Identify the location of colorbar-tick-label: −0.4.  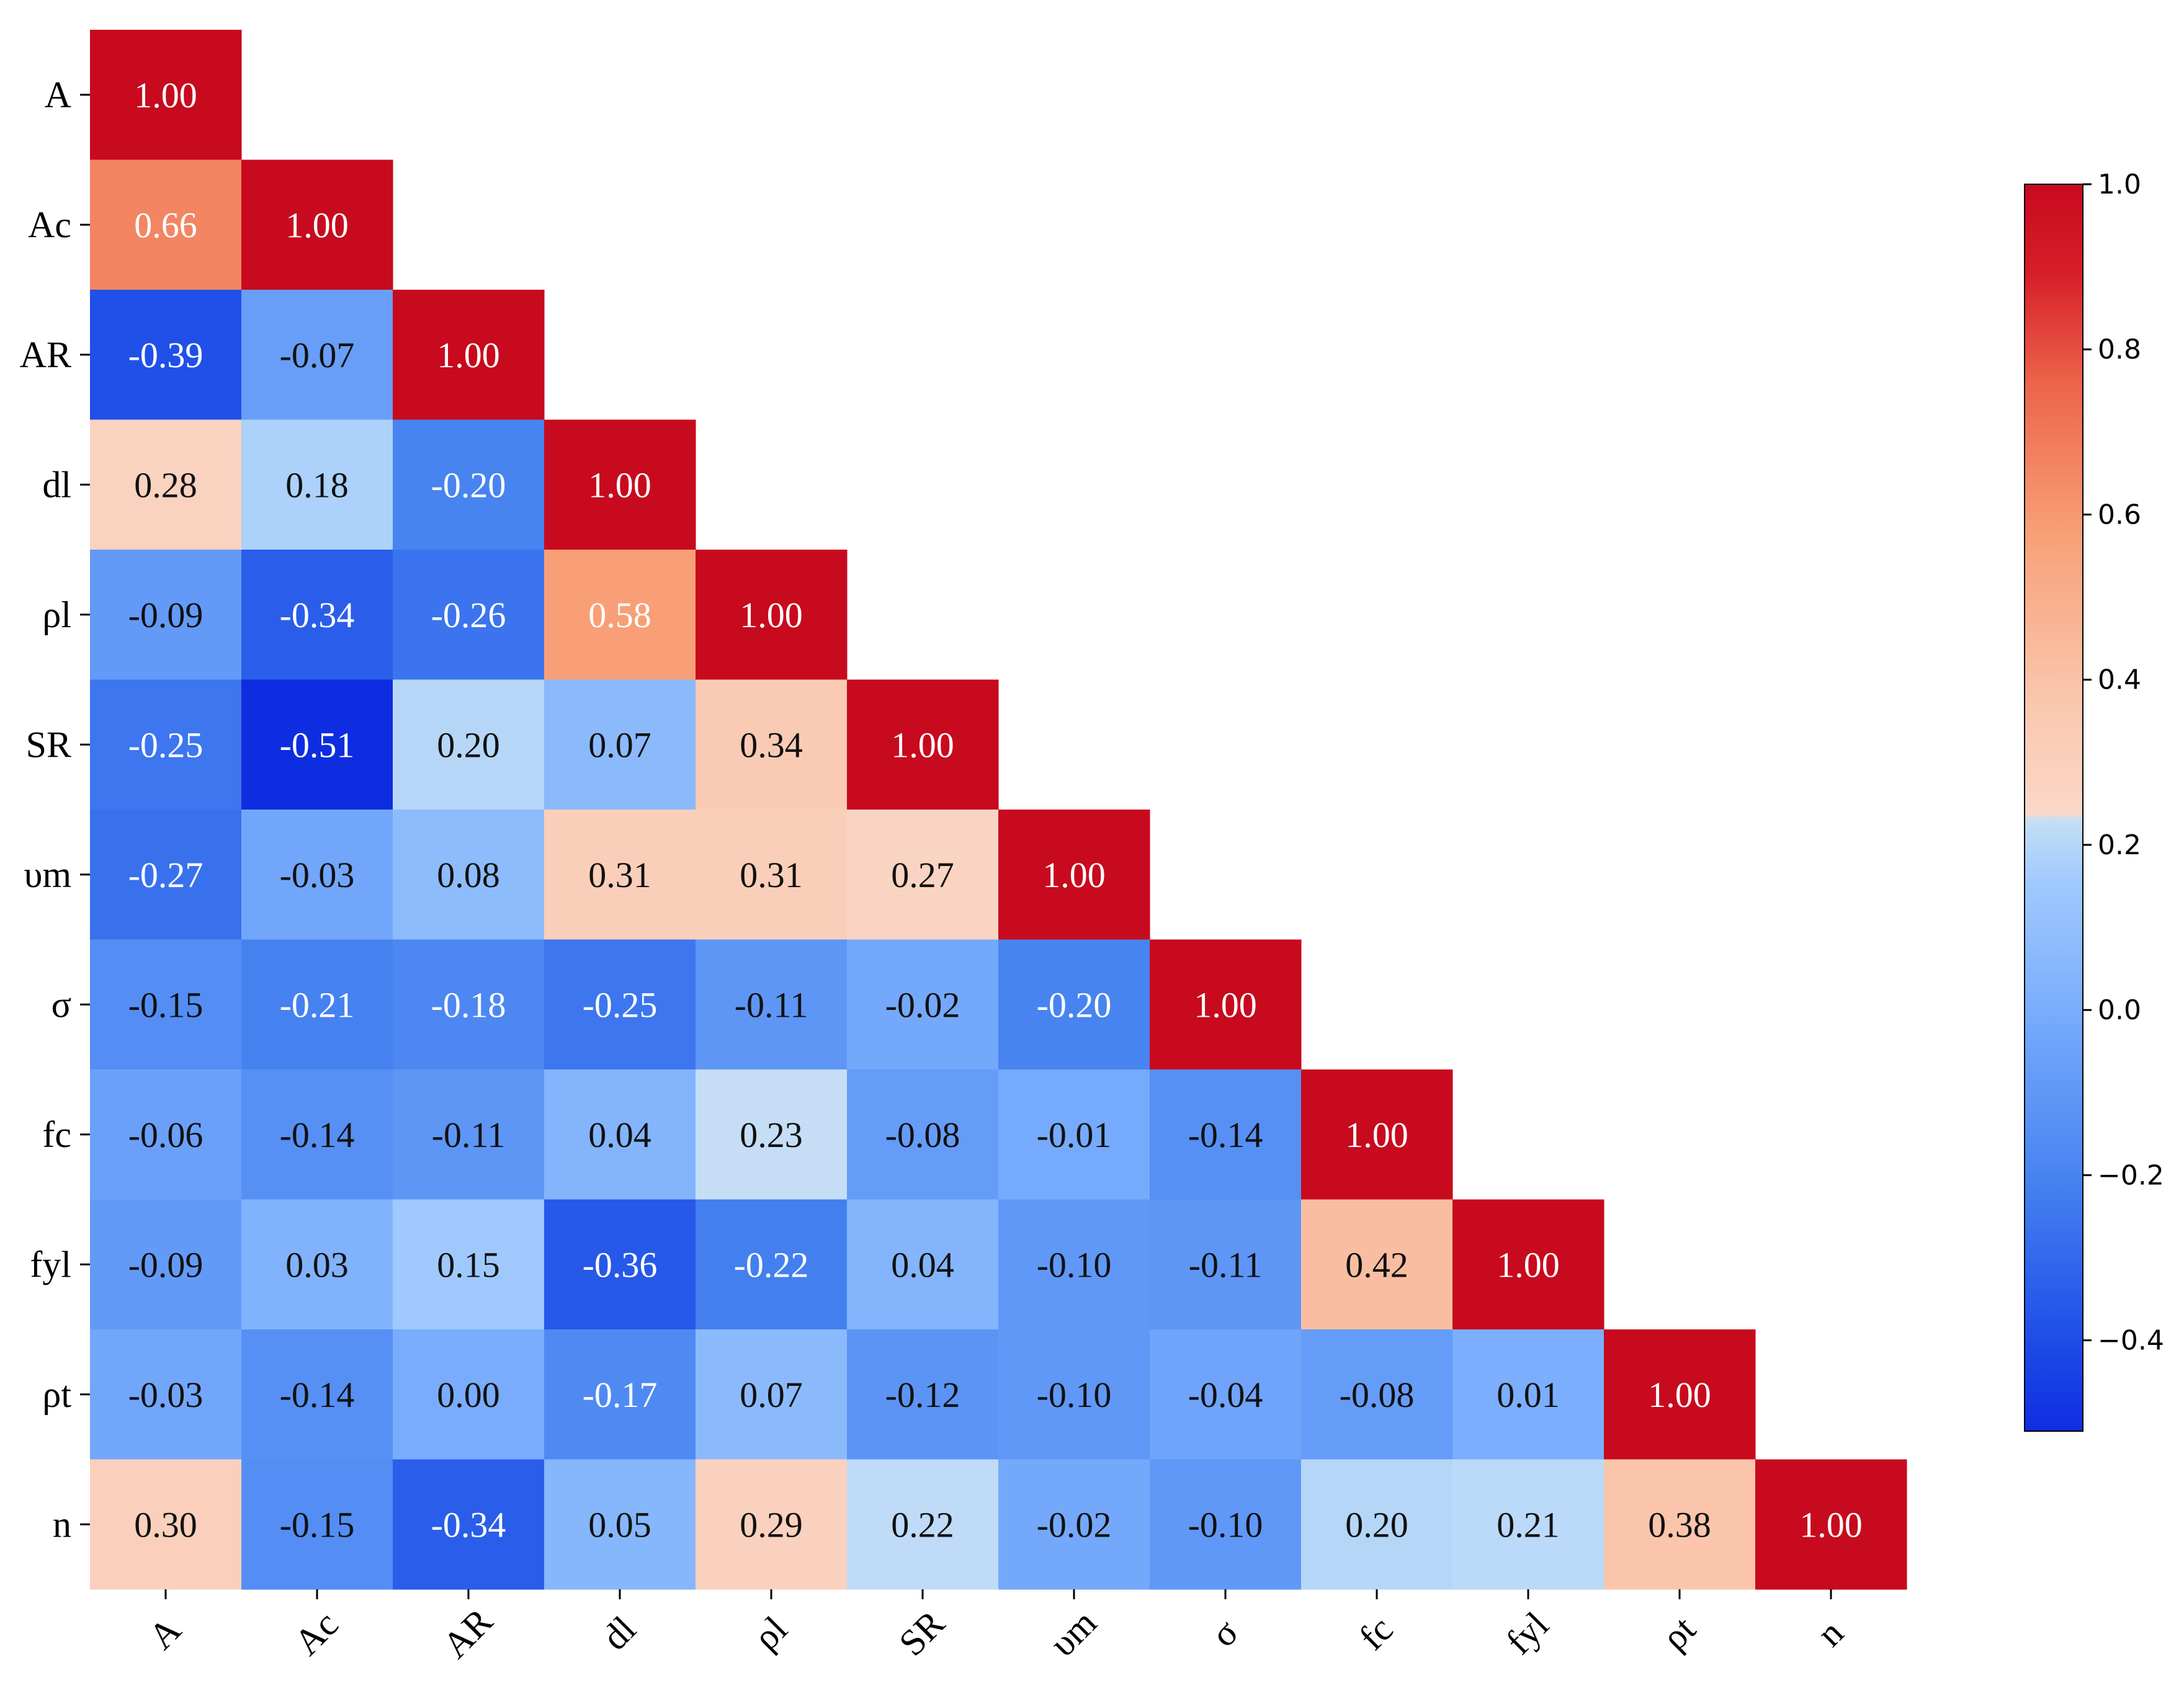
(2131, 1341).